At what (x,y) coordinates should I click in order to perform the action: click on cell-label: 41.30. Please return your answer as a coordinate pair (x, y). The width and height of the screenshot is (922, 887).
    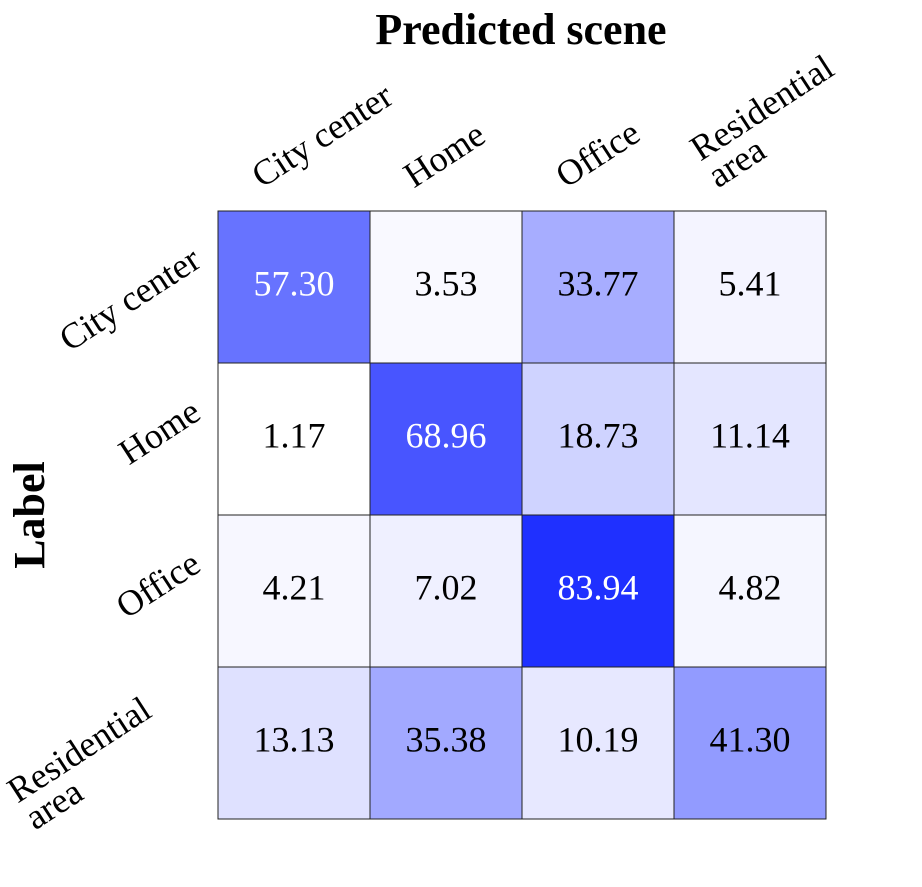
    Looking at the image, I should click on (750, 739).